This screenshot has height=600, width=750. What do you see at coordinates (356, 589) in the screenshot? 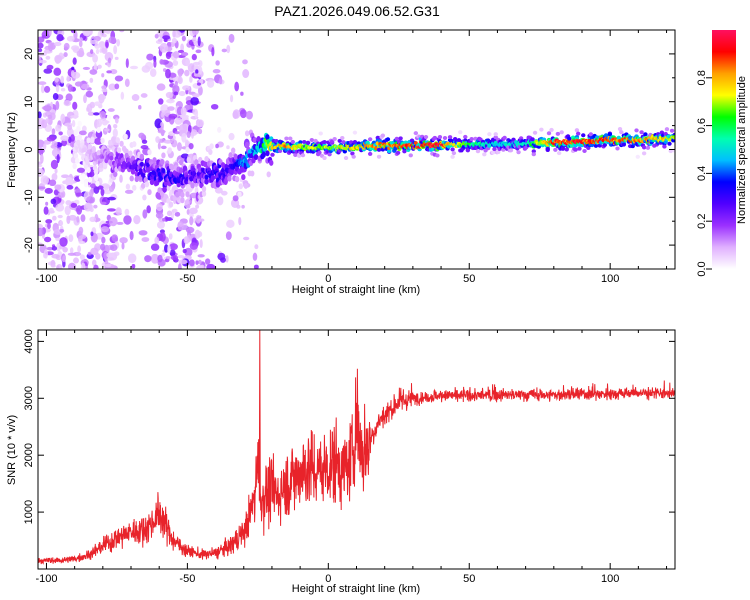
I see `snr-x-label: Height of straight line (km)` at bounding box center [356, 589].